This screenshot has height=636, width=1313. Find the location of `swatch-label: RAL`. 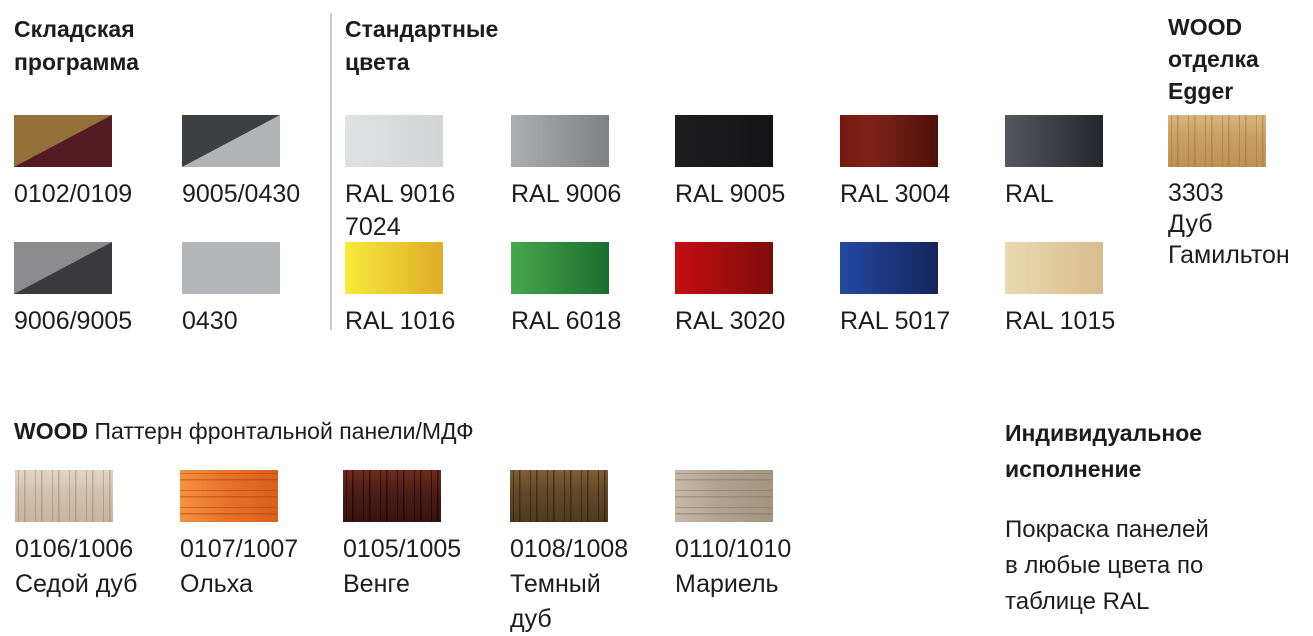

swatch-label: RAL is located at coordinates (1029, 194).